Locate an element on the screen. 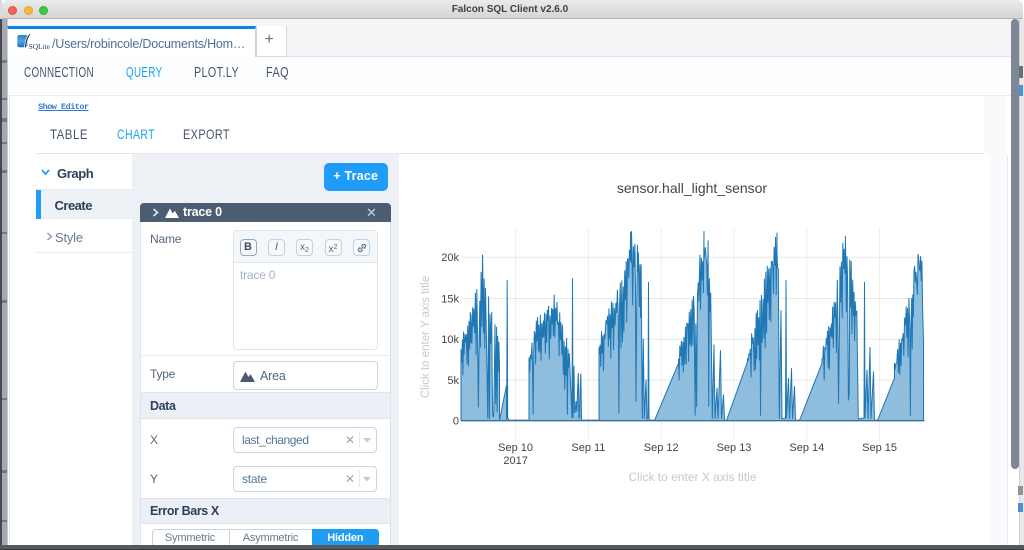 This screenshot has width=1024, height=550. svg-text: Sep 12 is located at coordinates (661, 448).